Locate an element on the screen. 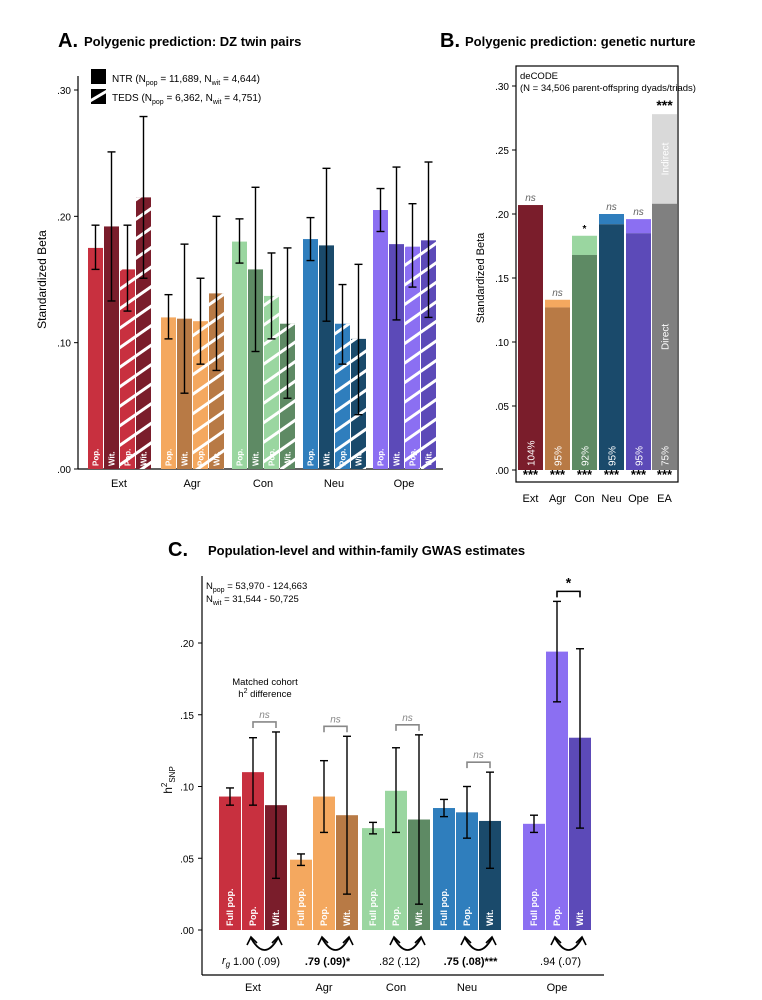  legend-teds-label: TEDS (Npop = 6,362, Nwit = 4,751) is located at coordinates (186, 99).